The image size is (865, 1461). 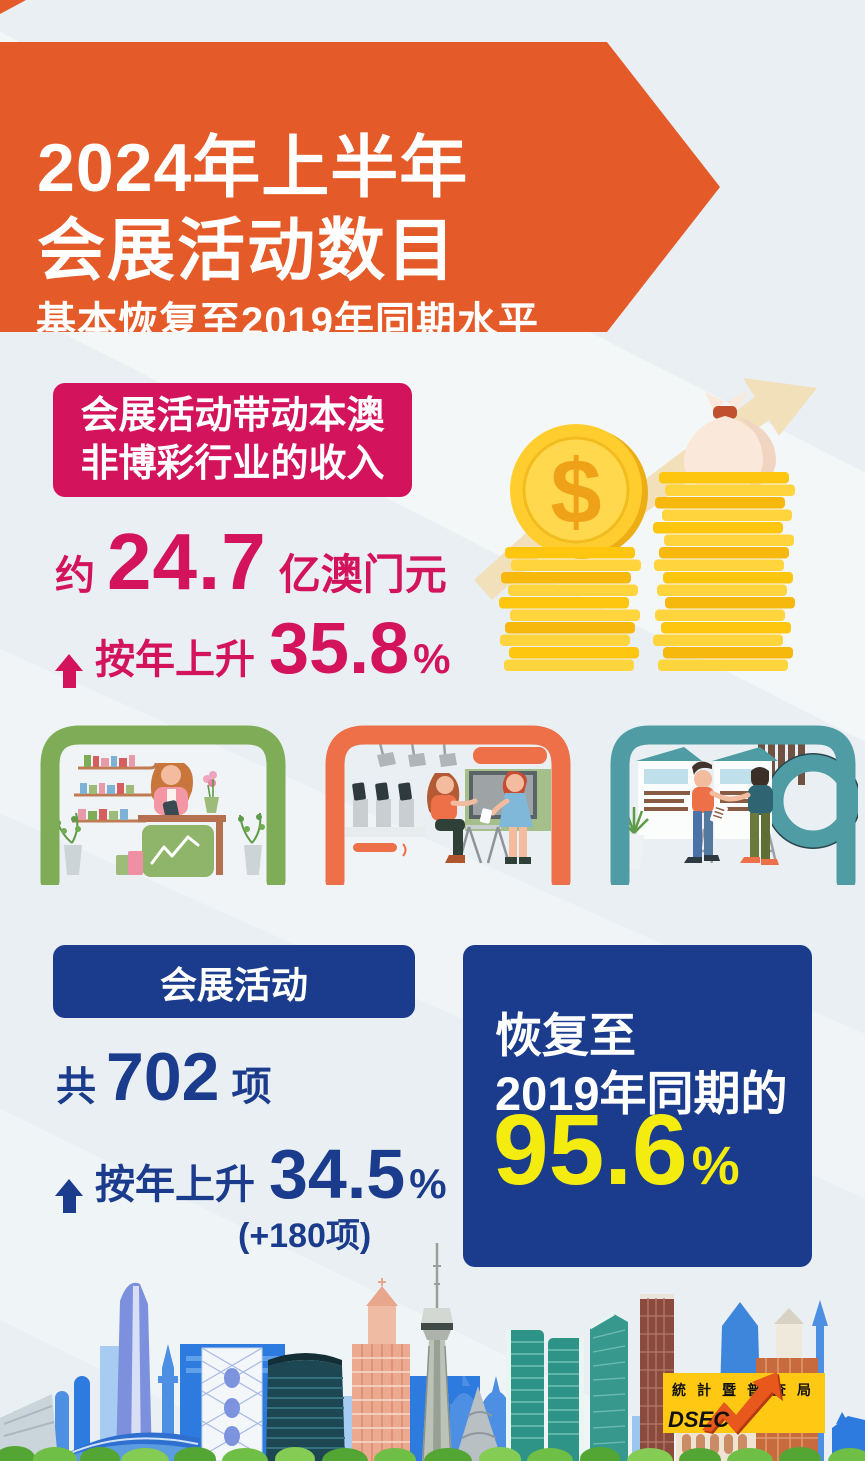 I want to click on teal-arch-frame, so click(x=733, y=805).